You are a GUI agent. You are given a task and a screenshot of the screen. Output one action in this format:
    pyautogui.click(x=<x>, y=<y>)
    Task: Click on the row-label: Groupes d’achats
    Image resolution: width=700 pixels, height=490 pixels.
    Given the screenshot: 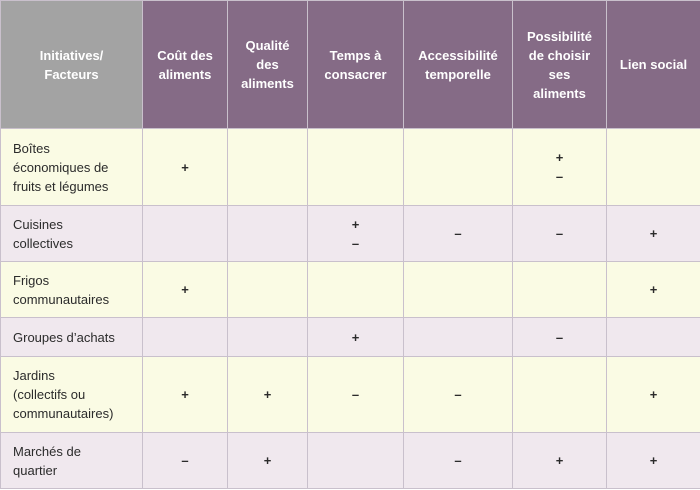 What is the action you would take?
    pyautogui.click(x=71, y=337)
    